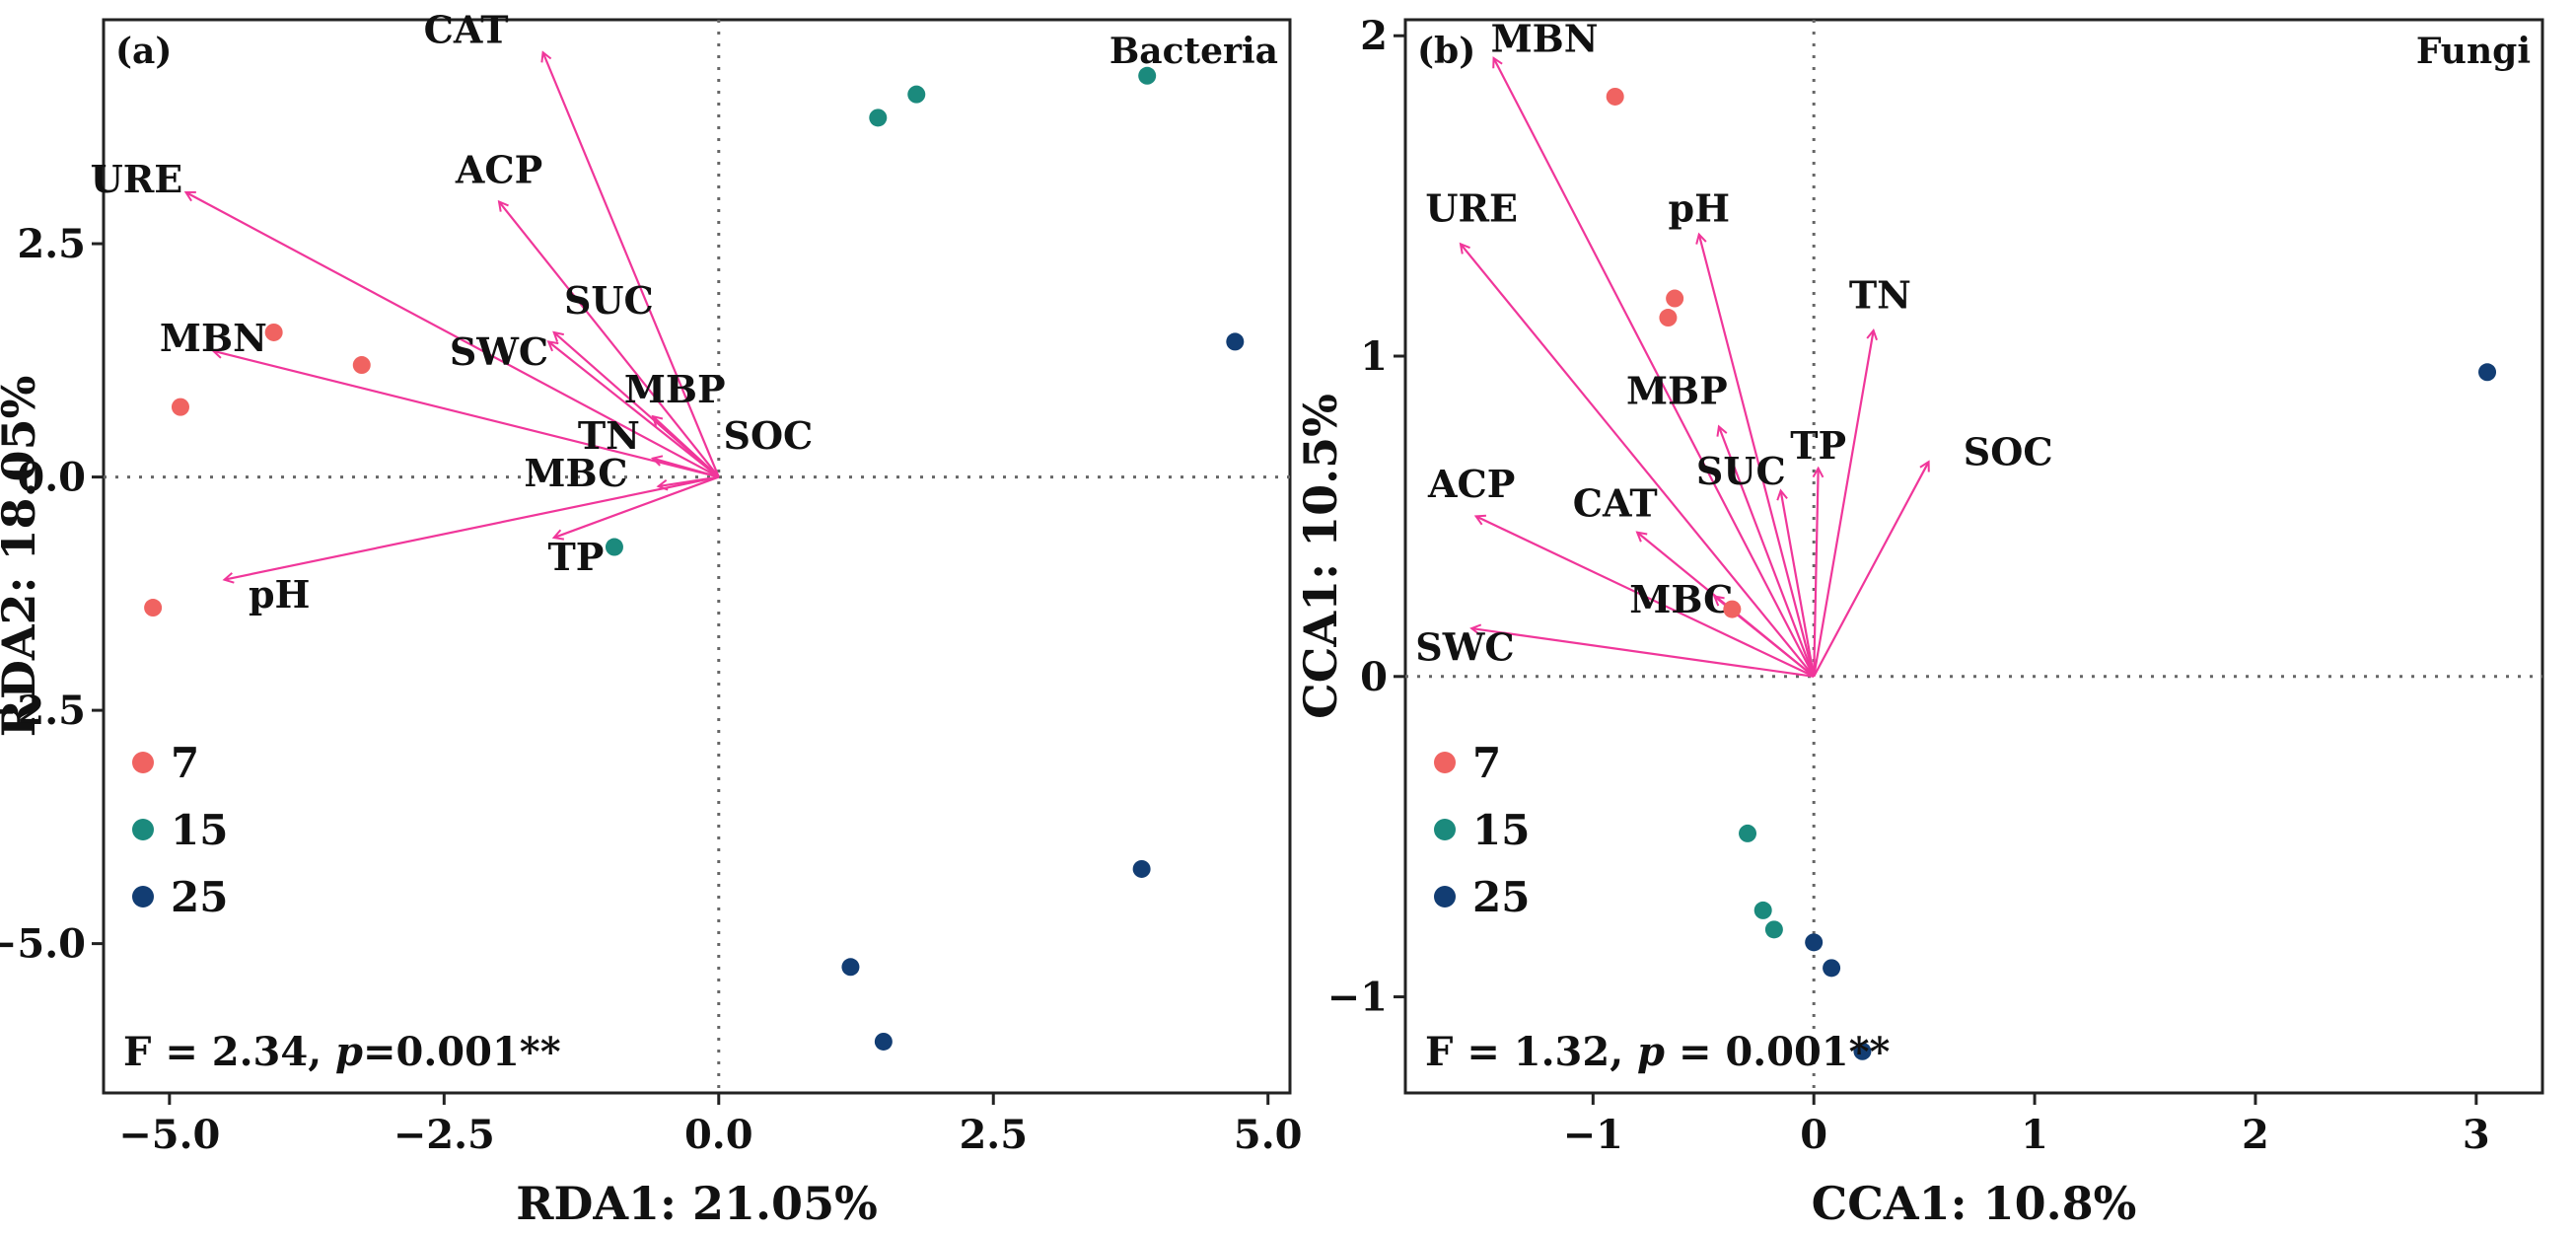 The height and width of the screenshot is (1234, 2576). Describe the element at coordinates (229, 1052) in the screenshot. I see `stat-prefix: F = 2.34,` at that location.